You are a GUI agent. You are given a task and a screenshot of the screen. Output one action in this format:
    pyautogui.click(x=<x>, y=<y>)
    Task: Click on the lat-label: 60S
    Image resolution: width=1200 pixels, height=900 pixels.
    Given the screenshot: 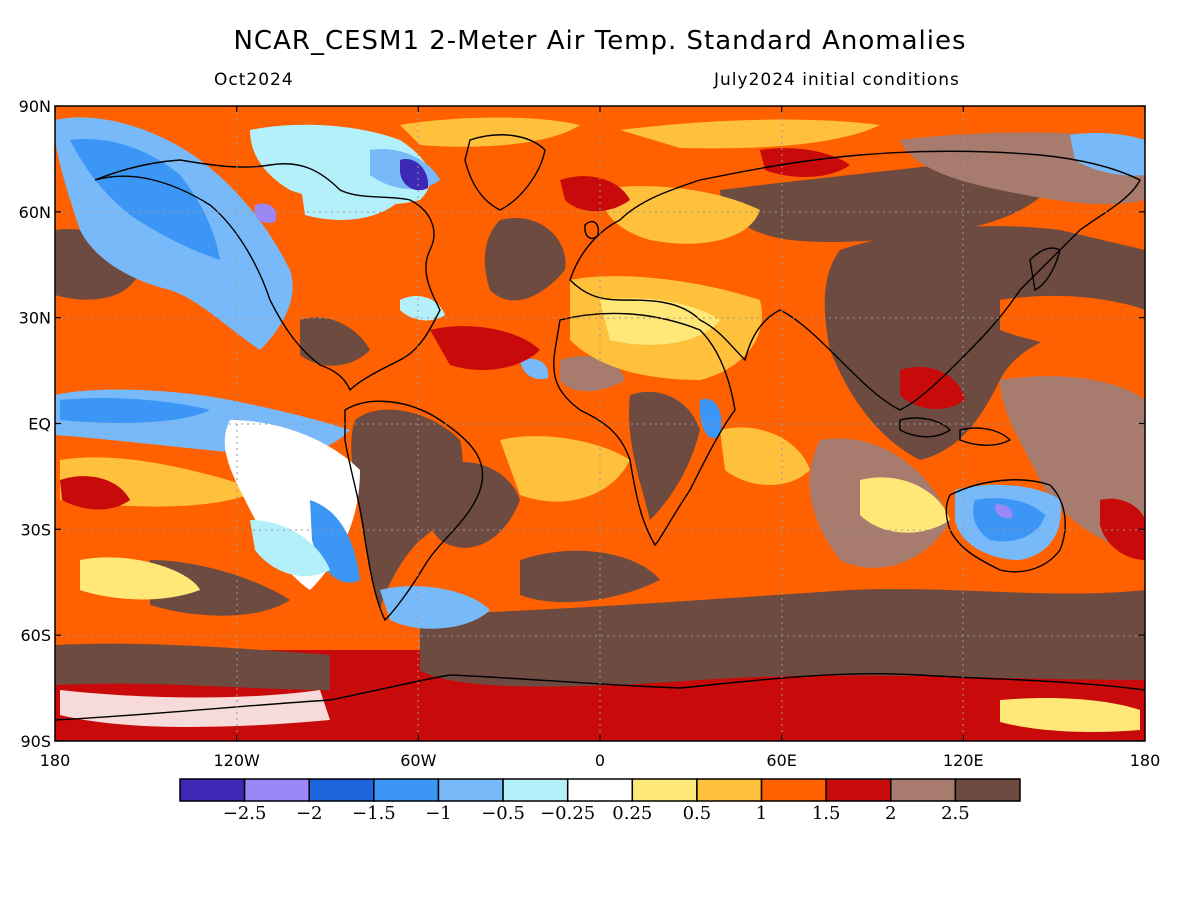 What is the action you would take?
    pyautogui.click(x=35, y=635)
    